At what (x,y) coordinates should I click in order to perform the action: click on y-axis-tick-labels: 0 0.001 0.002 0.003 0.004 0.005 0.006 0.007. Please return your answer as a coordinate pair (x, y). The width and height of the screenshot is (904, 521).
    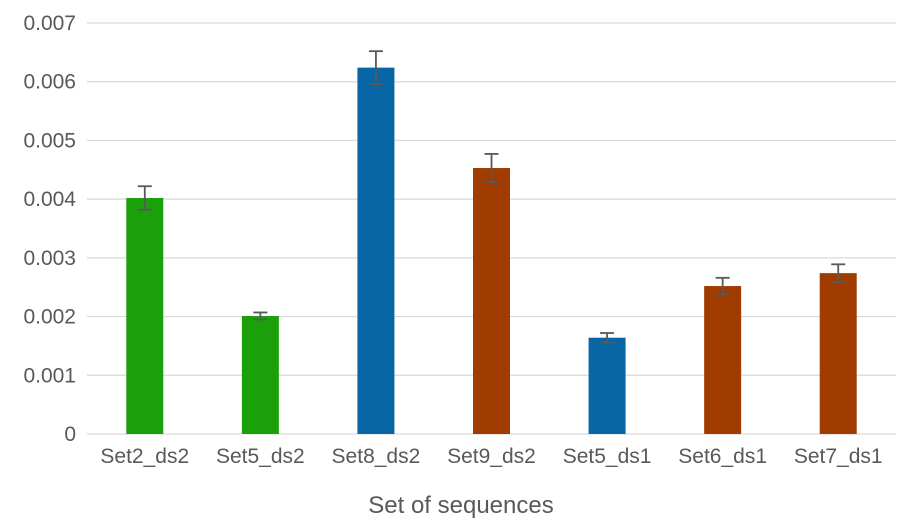
    Looking at the image, I should click on (49, 229).